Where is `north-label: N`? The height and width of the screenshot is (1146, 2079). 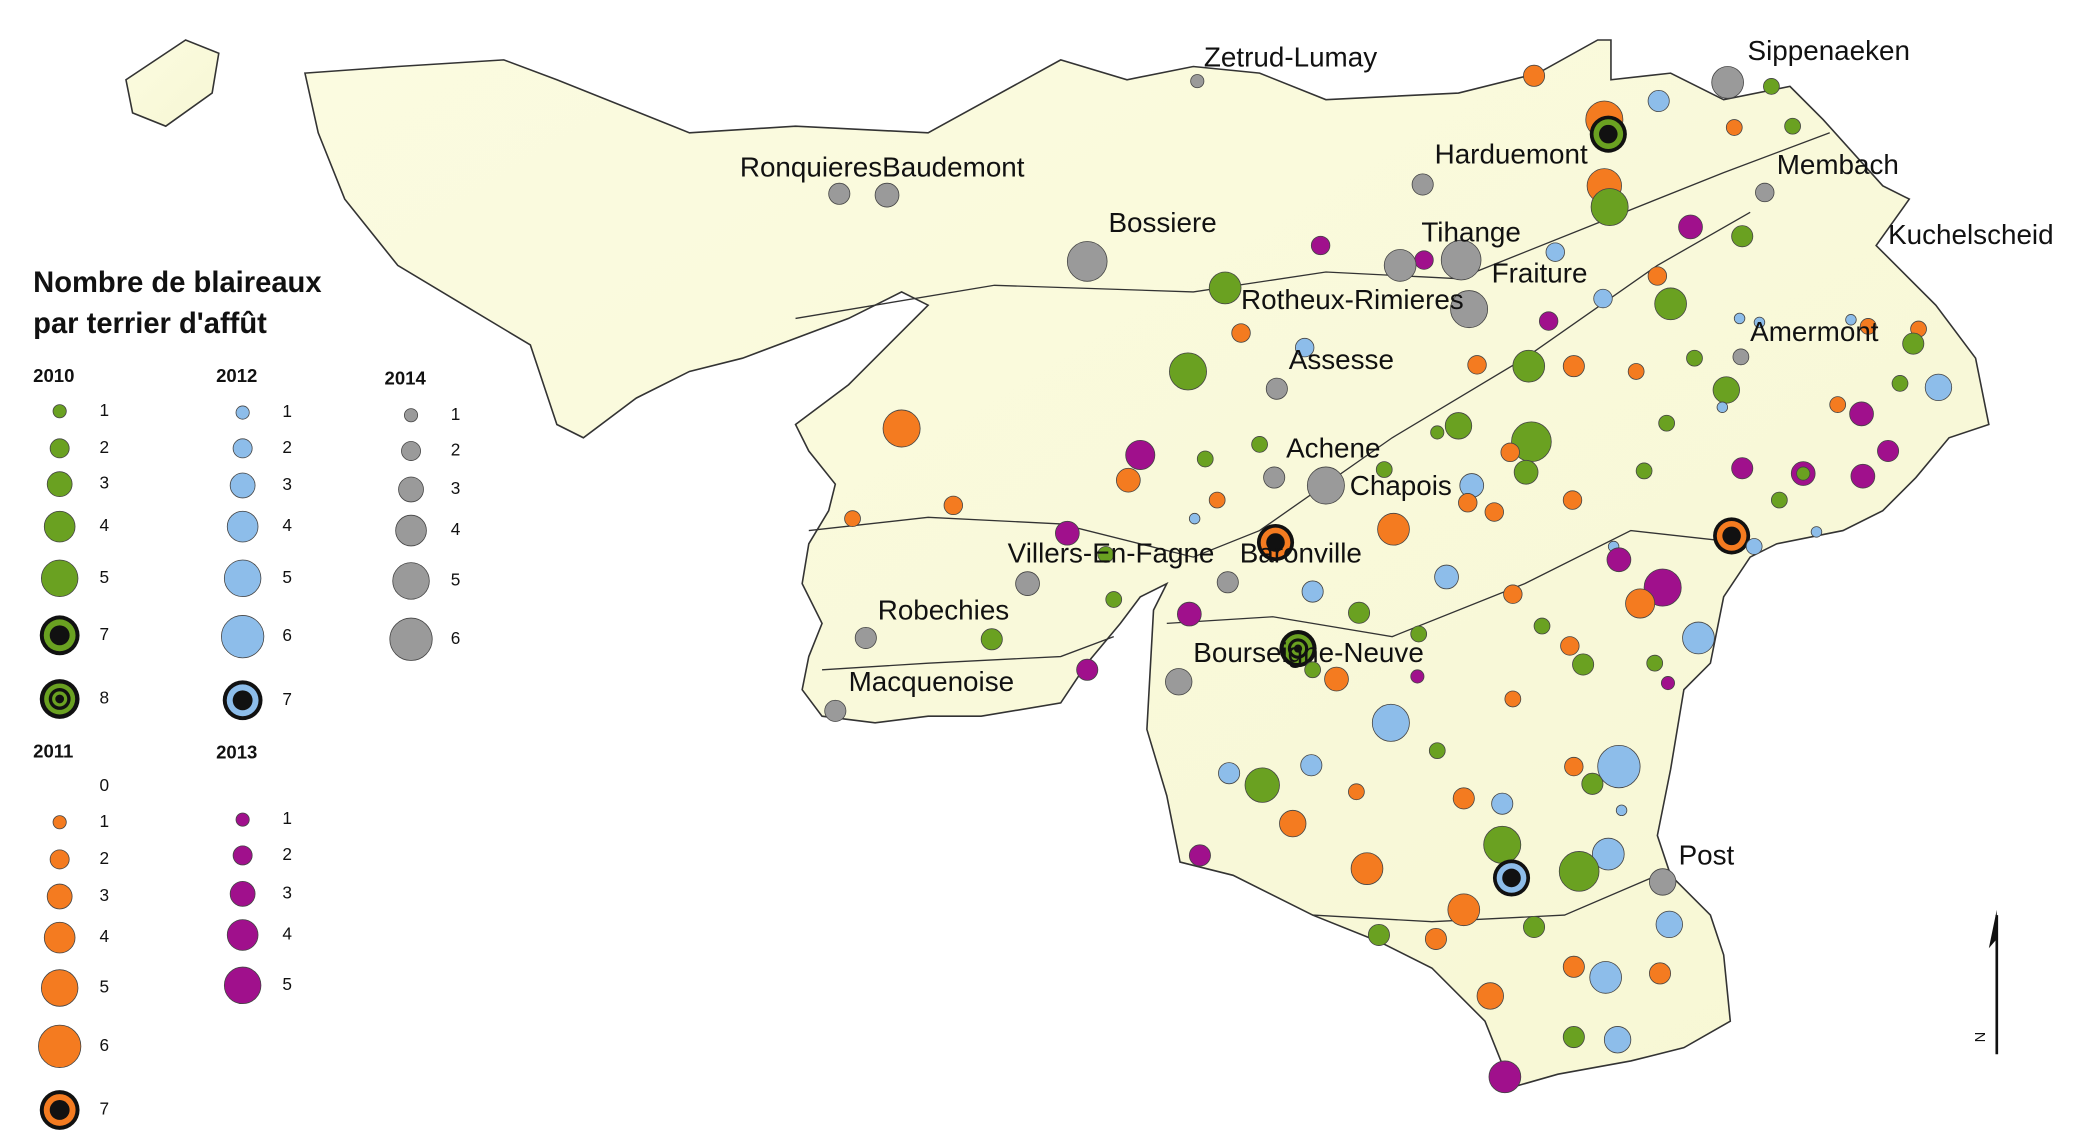
north-label: N is located at coordinates (1981, 1037).